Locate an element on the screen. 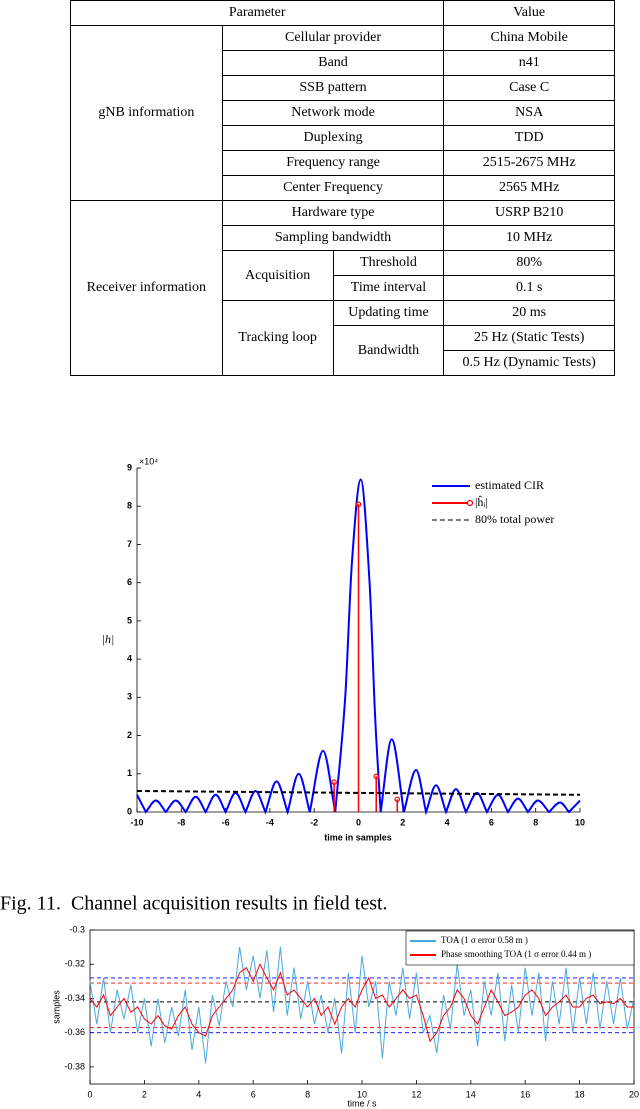  y-tick-label: 9 is located at coordinates (129, 467).